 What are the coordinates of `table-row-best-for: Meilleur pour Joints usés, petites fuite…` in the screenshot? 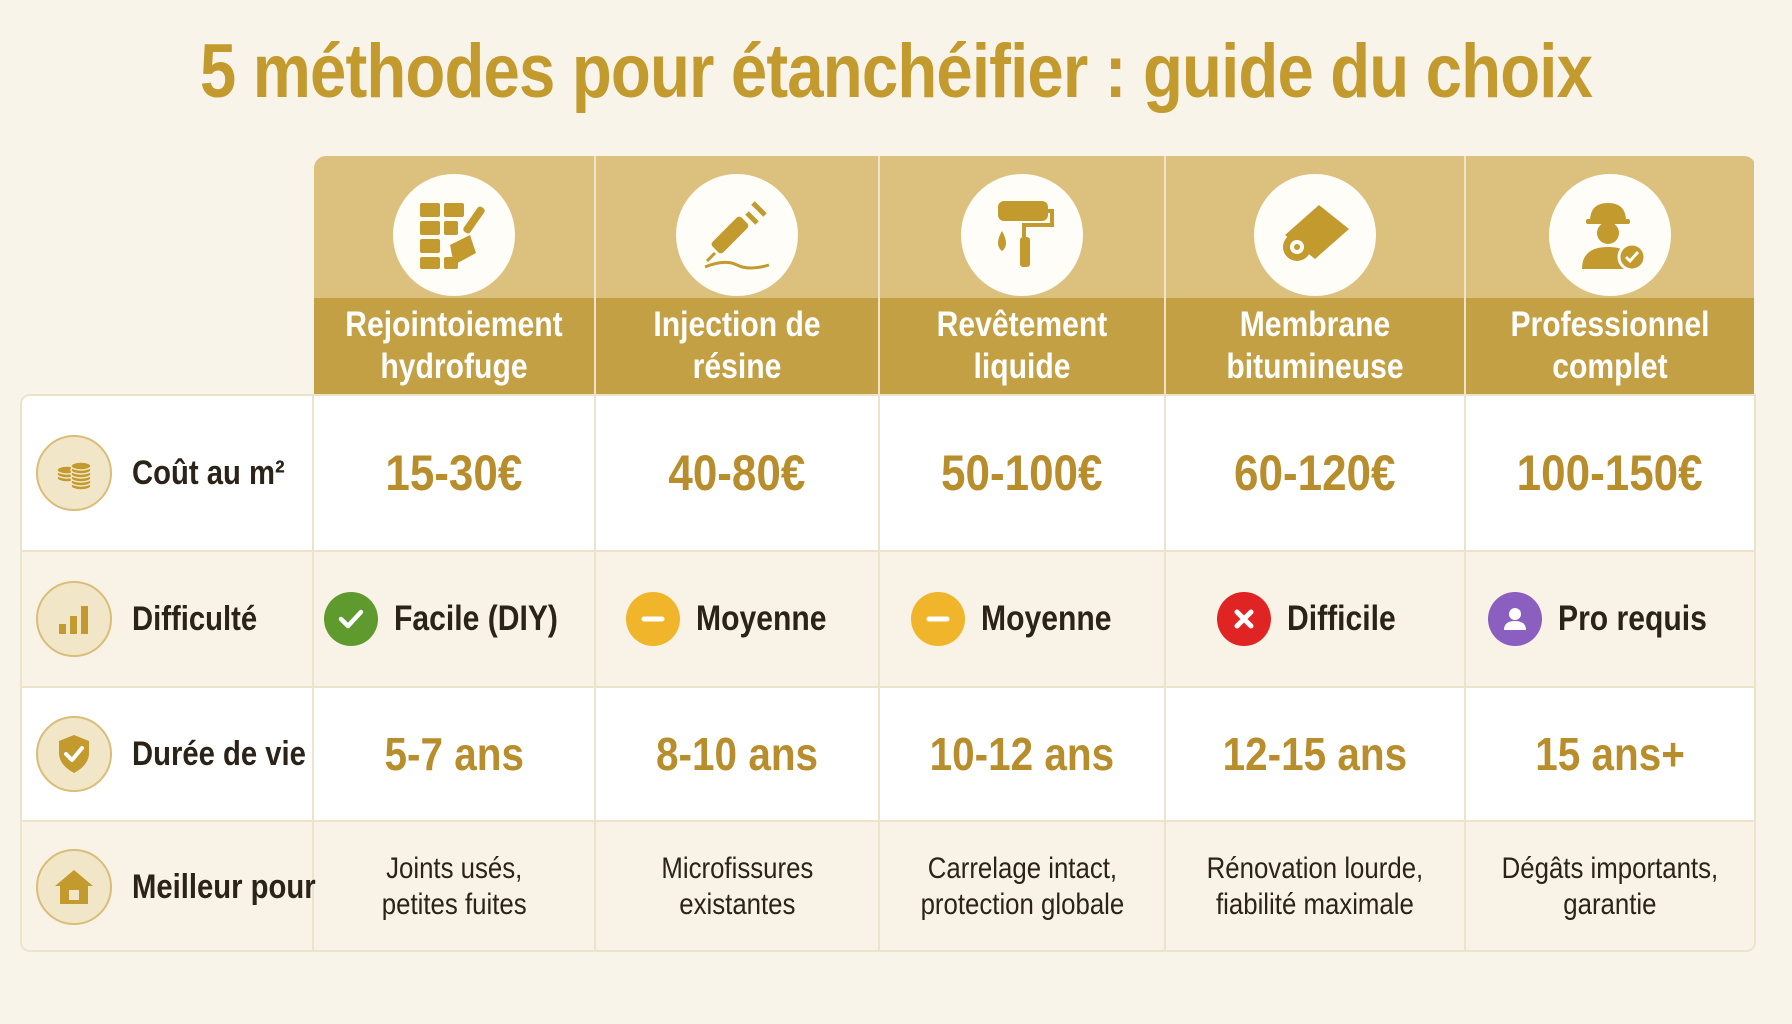 It's located at (888, 886).